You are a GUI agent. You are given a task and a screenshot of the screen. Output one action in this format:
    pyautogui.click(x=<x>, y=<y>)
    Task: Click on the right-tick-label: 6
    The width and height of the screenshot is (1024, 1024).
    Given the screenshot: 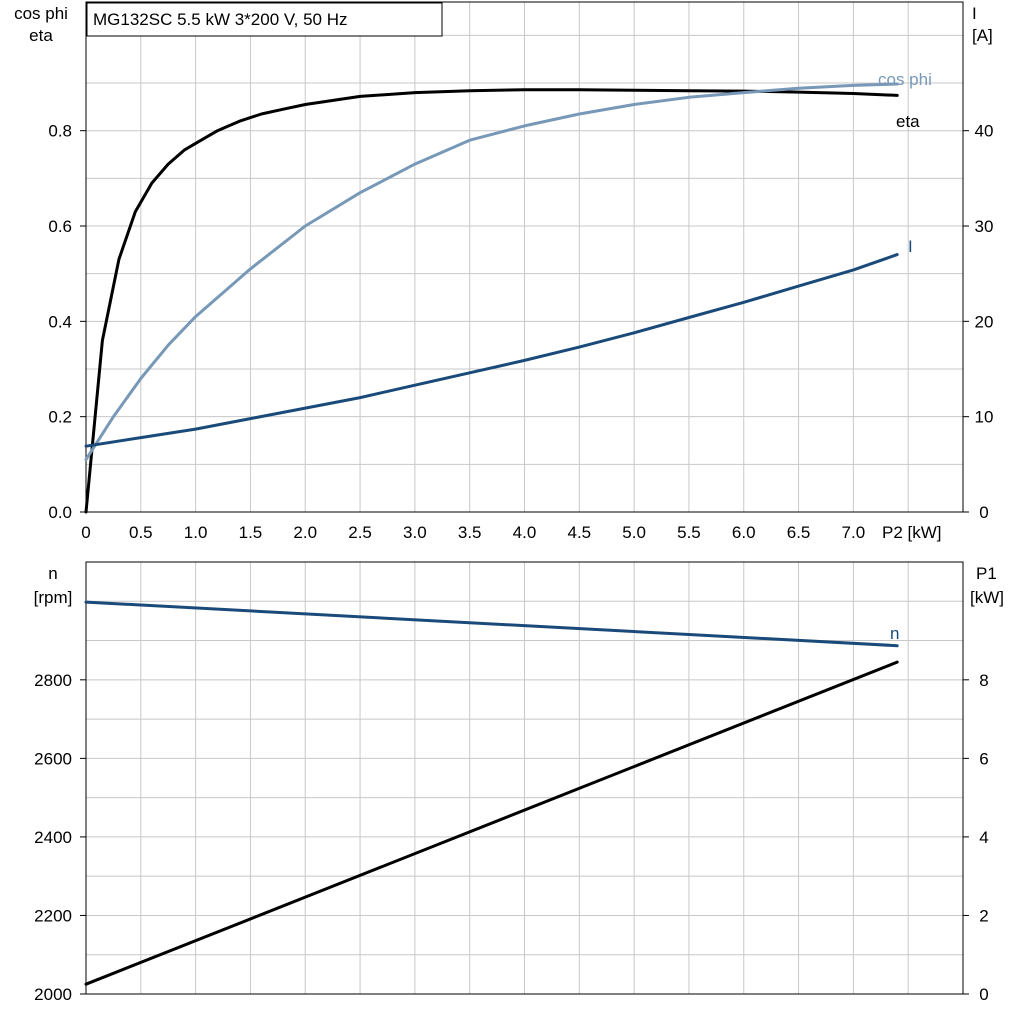 What is the action you would take?
    pyautogui.click(x=983, y=758)
    